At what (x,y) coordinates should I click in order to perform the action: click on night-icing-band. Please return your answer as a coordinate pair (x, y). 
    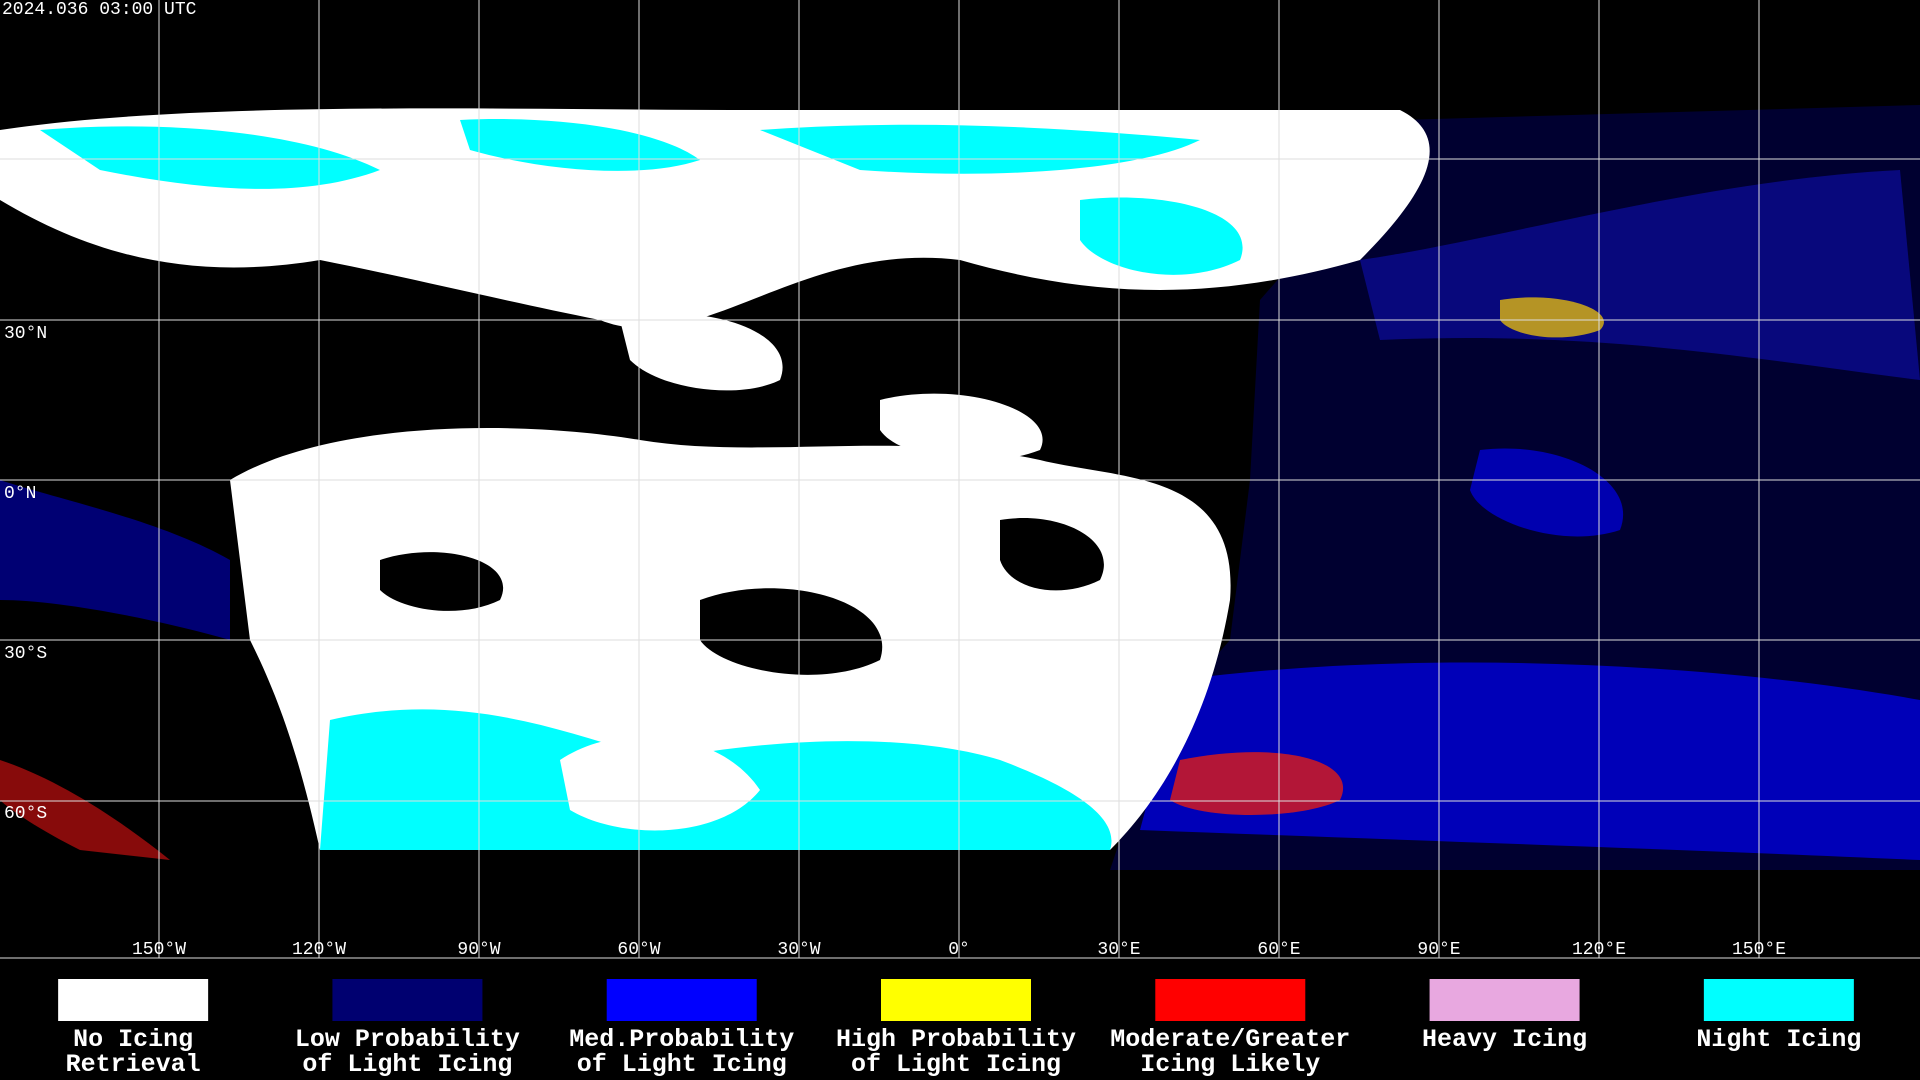
    Looking at the image, I should click on (641, 197).